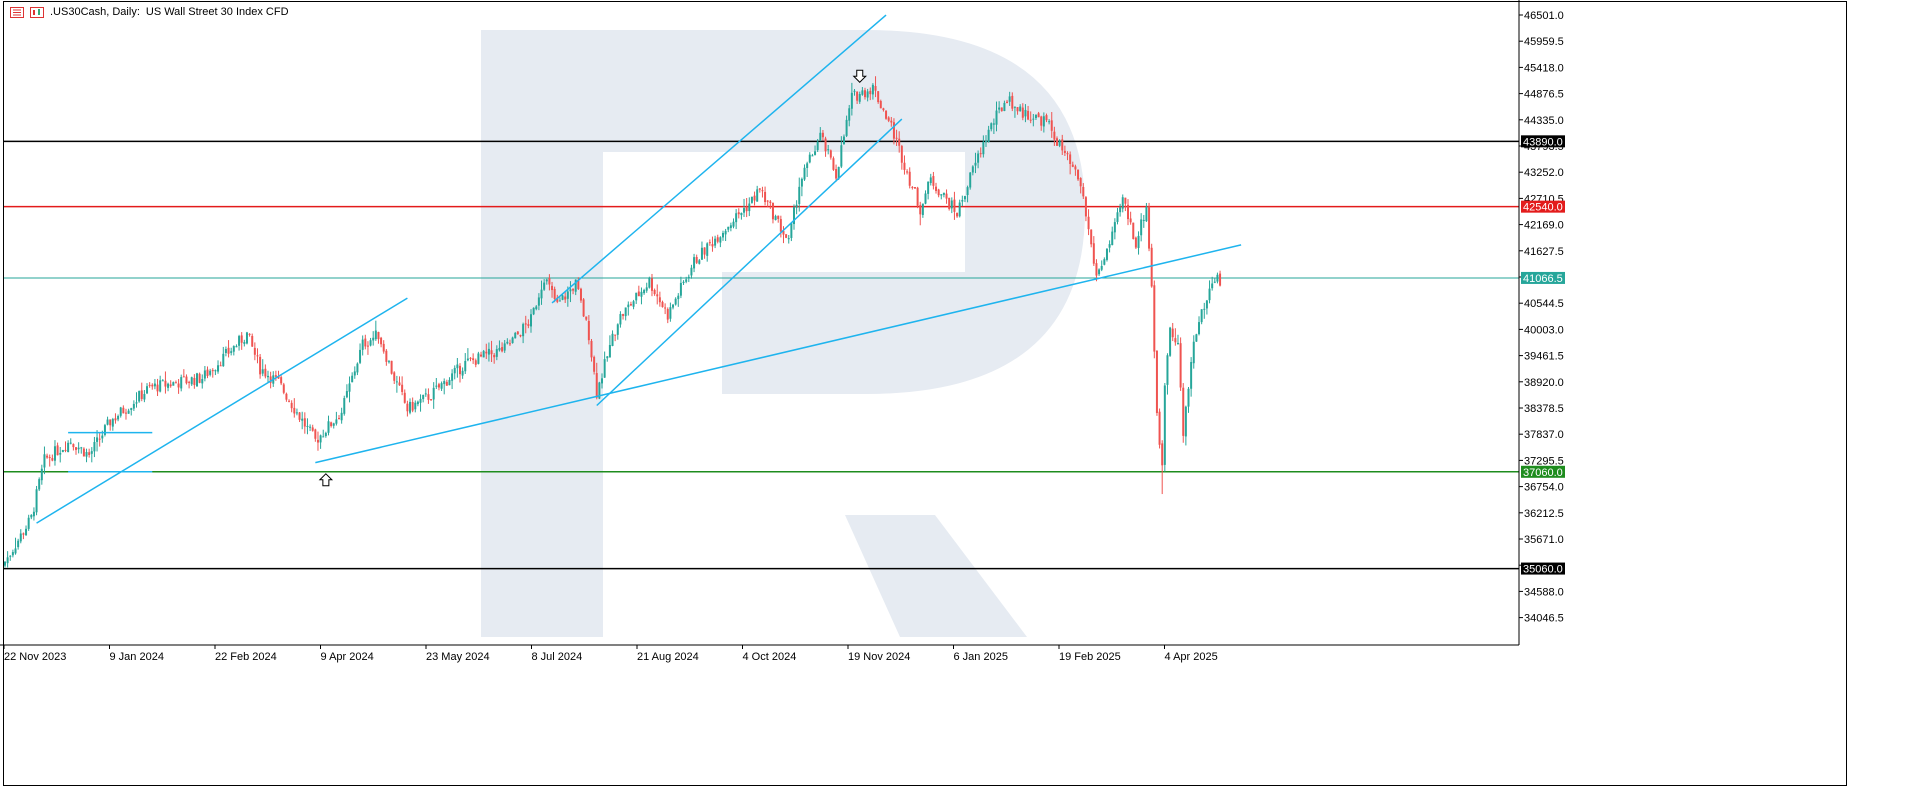 This screenshot has height=811, width=1905. Describe the element at coordinates (1543, 208) in the screenshot. I see `level-price-label: 42540.0` at that location.